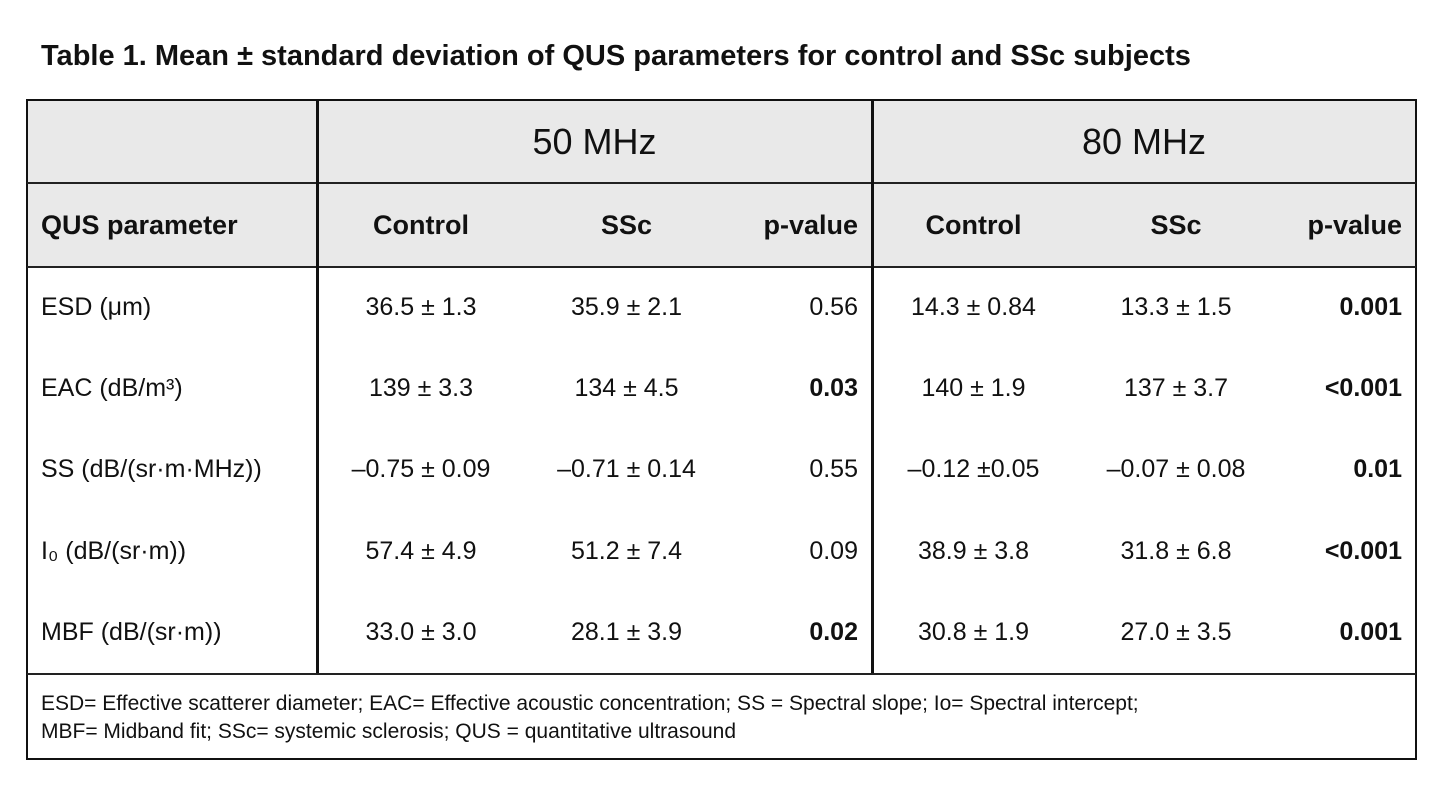  I want to click on data-cell: –0.12 ±0.05, so click(973, 469).